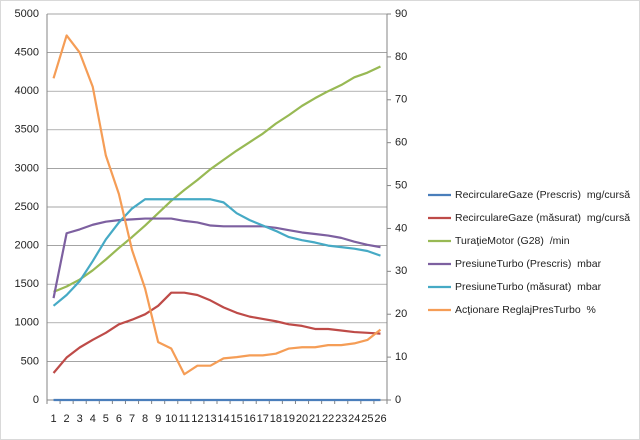 The image size is (640, 440). Describe the element at coordinates (367, 419) in the screenshot. I see `x-tick-label: 25` at that location.